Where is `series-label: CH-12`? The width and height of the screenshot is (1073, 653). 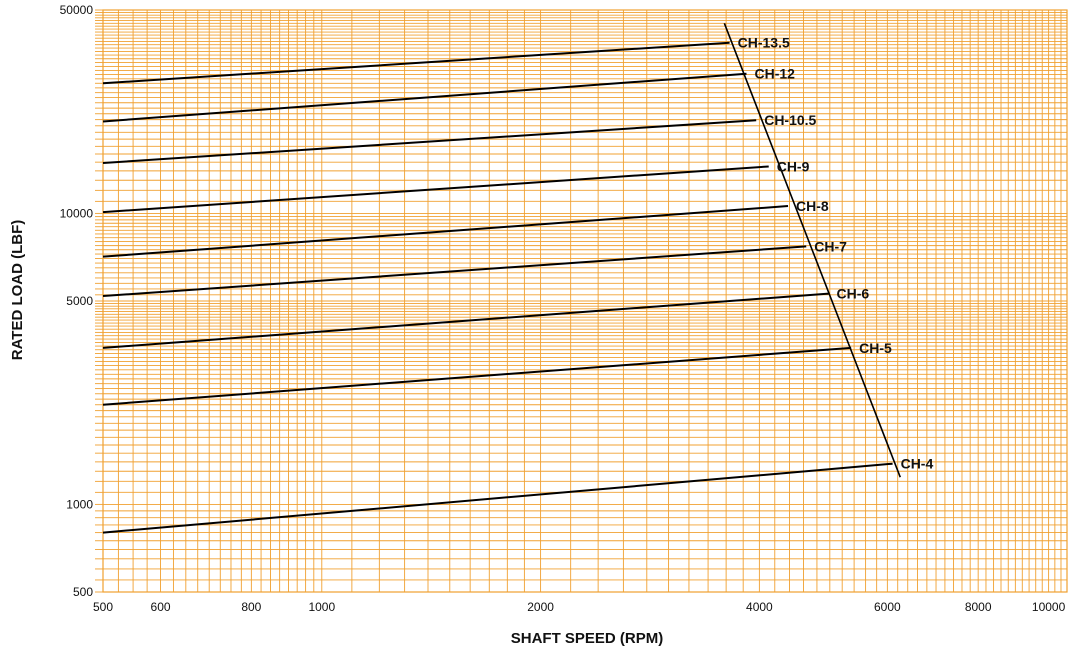
series-label: CH-12 is located at coordinates (774, 74).